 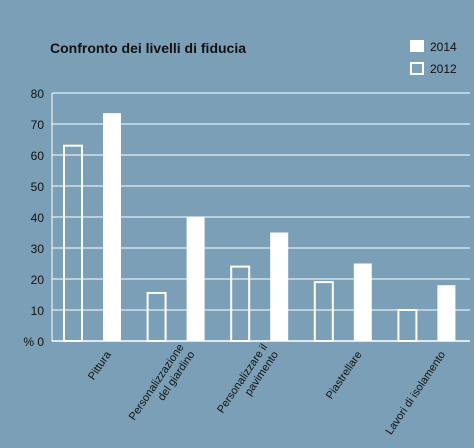 What do you see at coordinates (38, 156) in the screenshot?
I see `y-tick-label: 60` at bounding box center [38, 156].